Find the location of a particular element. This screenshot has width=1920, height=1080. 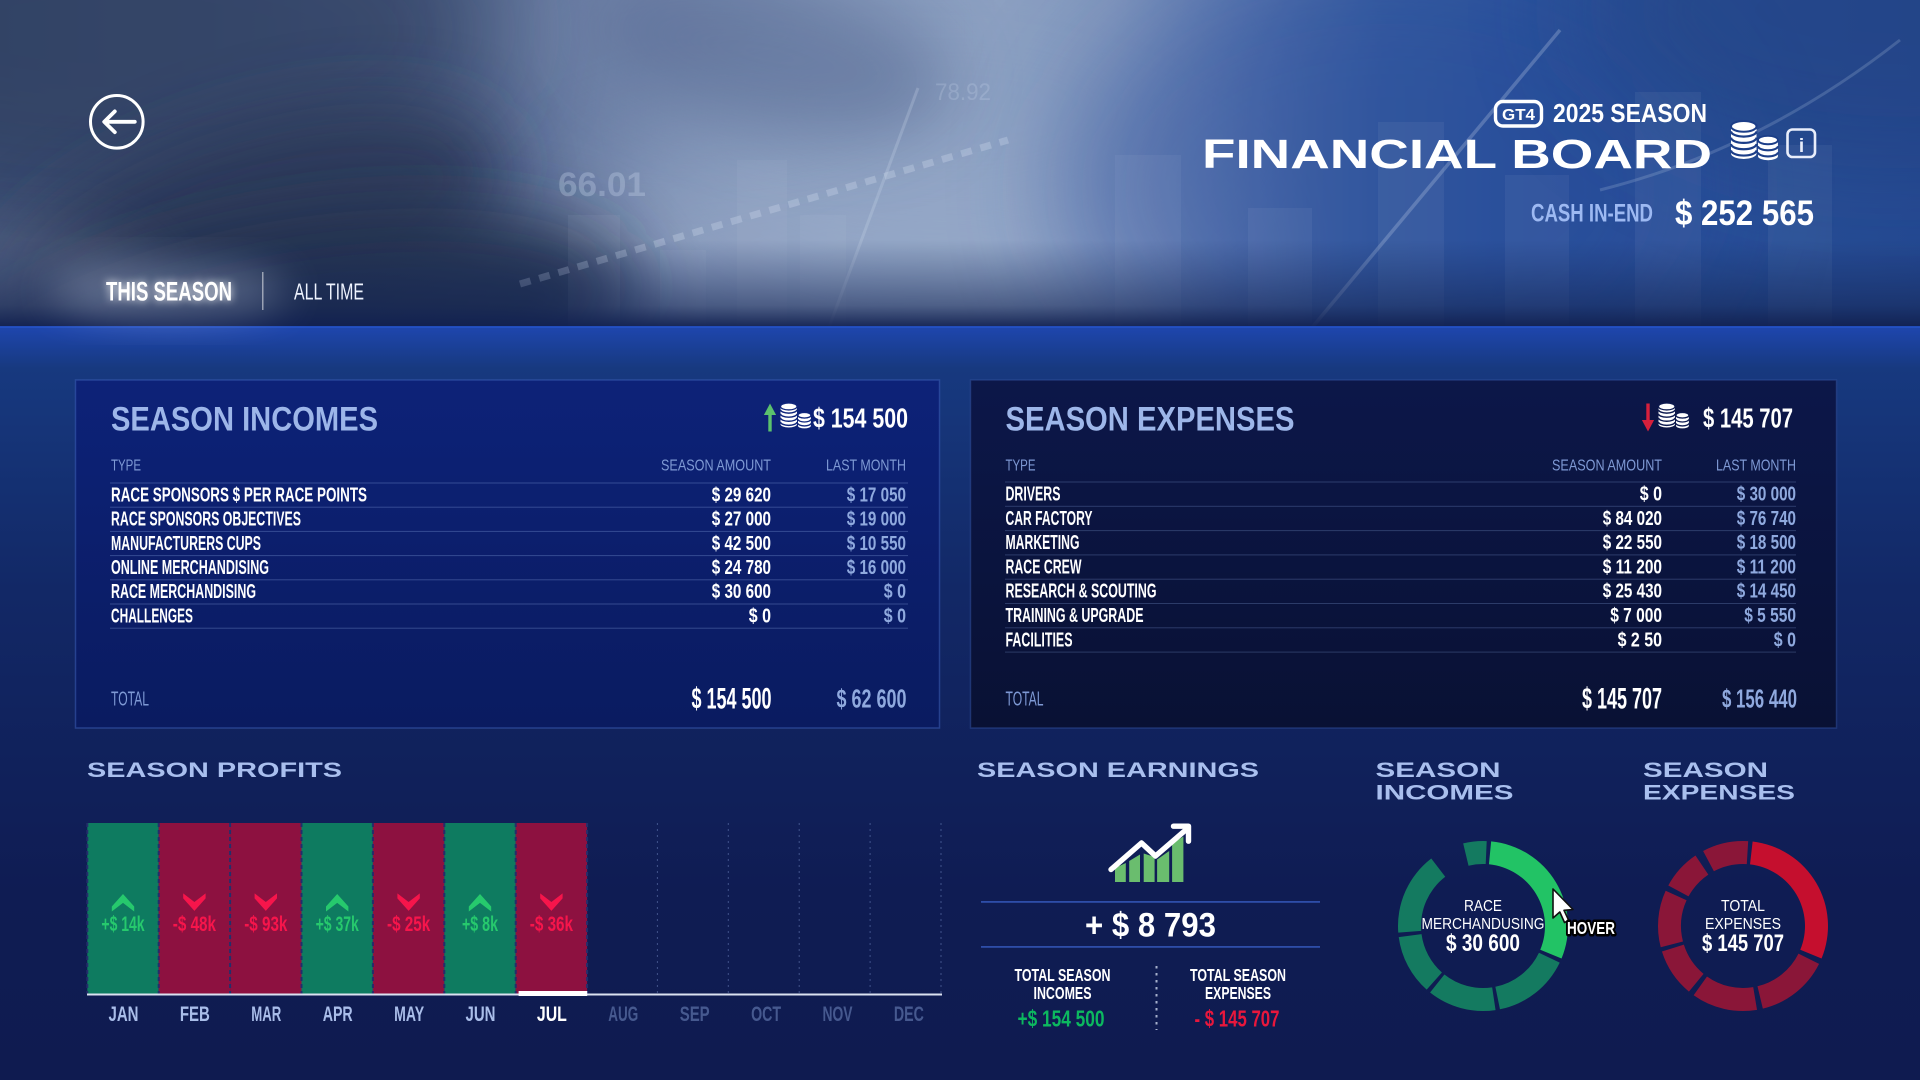

svg-text: SEASON INCOMES is located at coordinates (244, 420).